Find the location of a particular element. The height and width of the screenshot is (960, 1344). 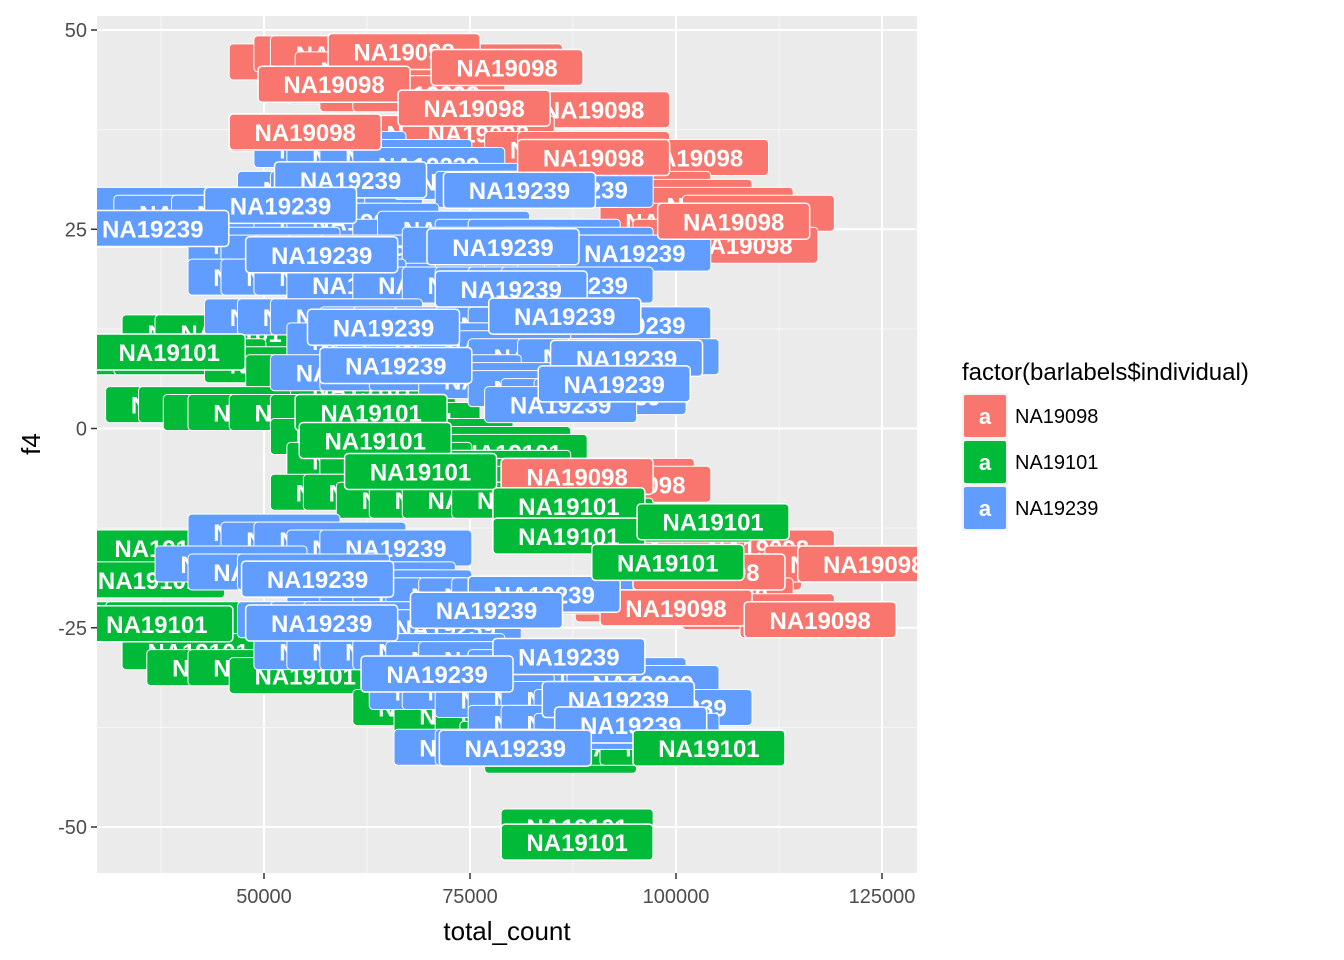

legend-label: NA19101 is located at coordinates (1056, 463).